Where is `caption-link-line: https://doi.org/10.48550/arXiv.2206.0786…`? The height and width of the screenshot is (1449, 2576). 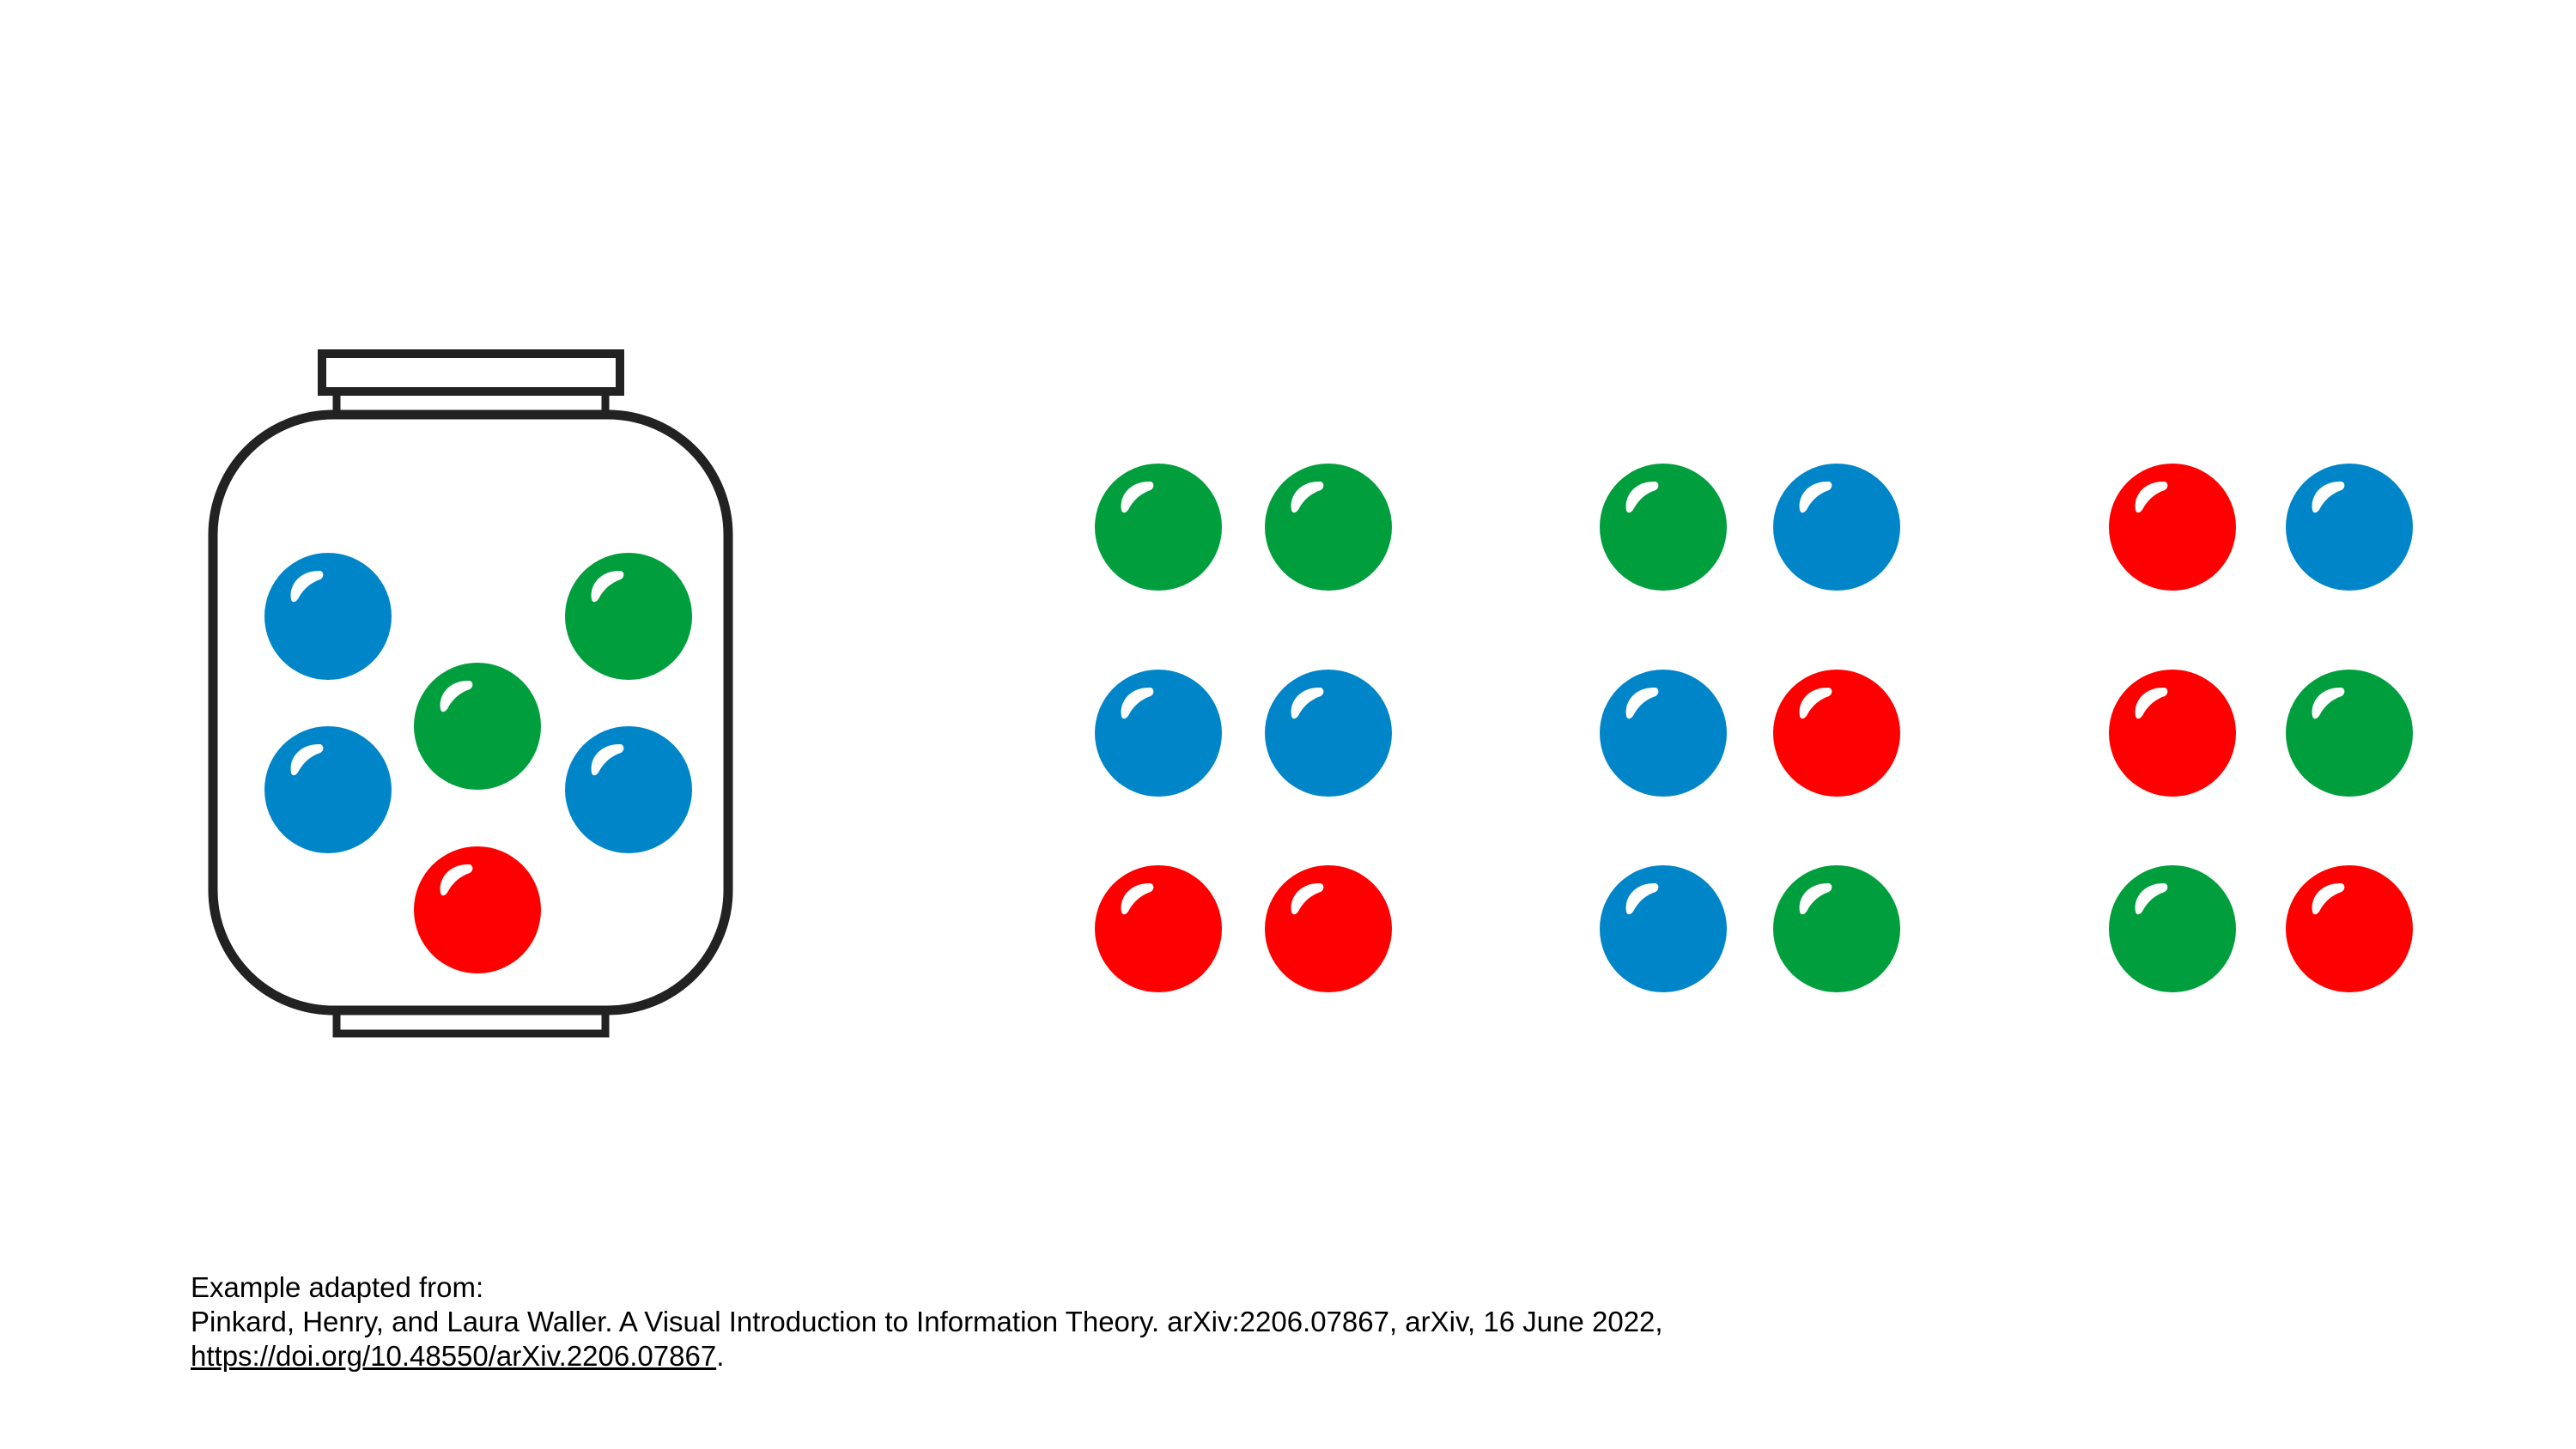
caption-link-line: https://doi.org/10.48550/arXiv.2206.0786… is located at coordinates (1307, 1356).